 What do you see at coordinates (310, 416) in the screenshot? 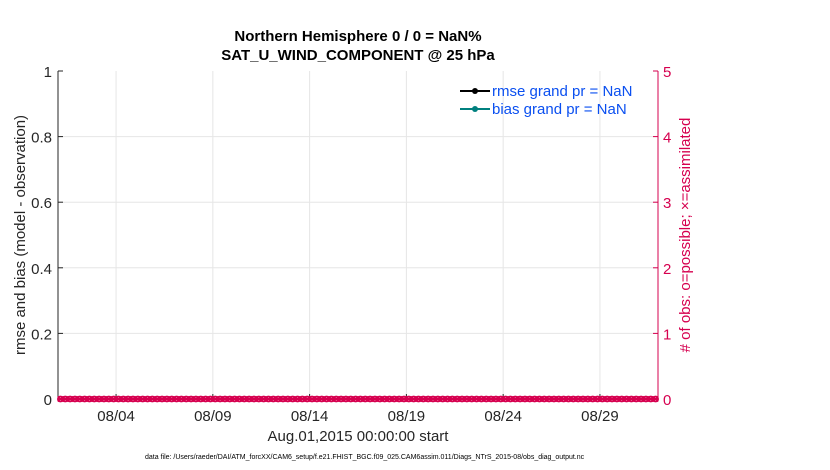
I see `x-tick-label: 08/14` at bounding box center [310, 416].